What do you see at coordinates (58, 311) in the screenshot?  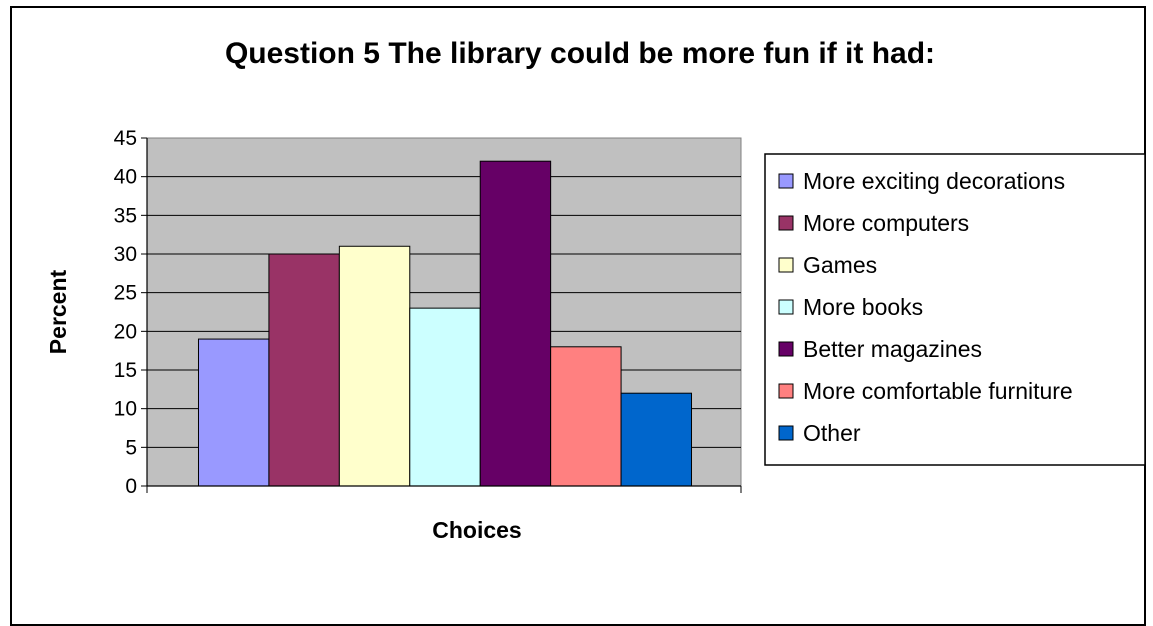 I see `y-axis-label: Percent` at bounding box center [58, 311].